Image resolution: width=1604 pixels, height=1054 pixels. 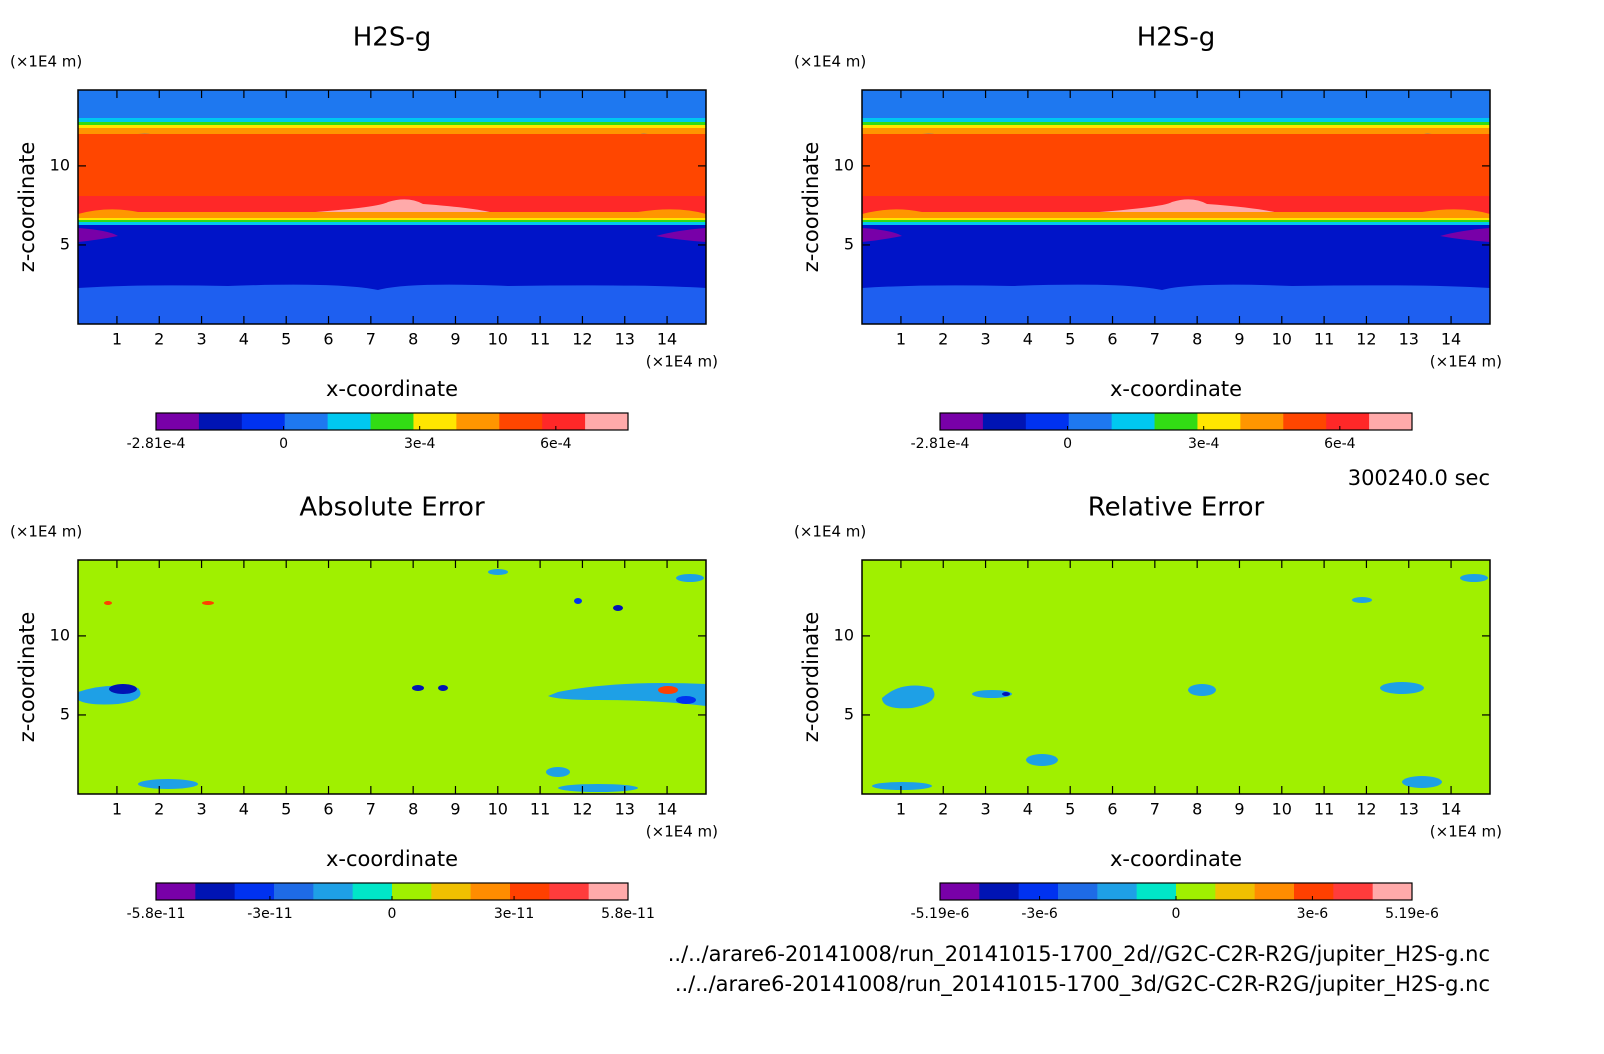 I want to click on chart-title: H2S-g, so click(x=392, y=38).